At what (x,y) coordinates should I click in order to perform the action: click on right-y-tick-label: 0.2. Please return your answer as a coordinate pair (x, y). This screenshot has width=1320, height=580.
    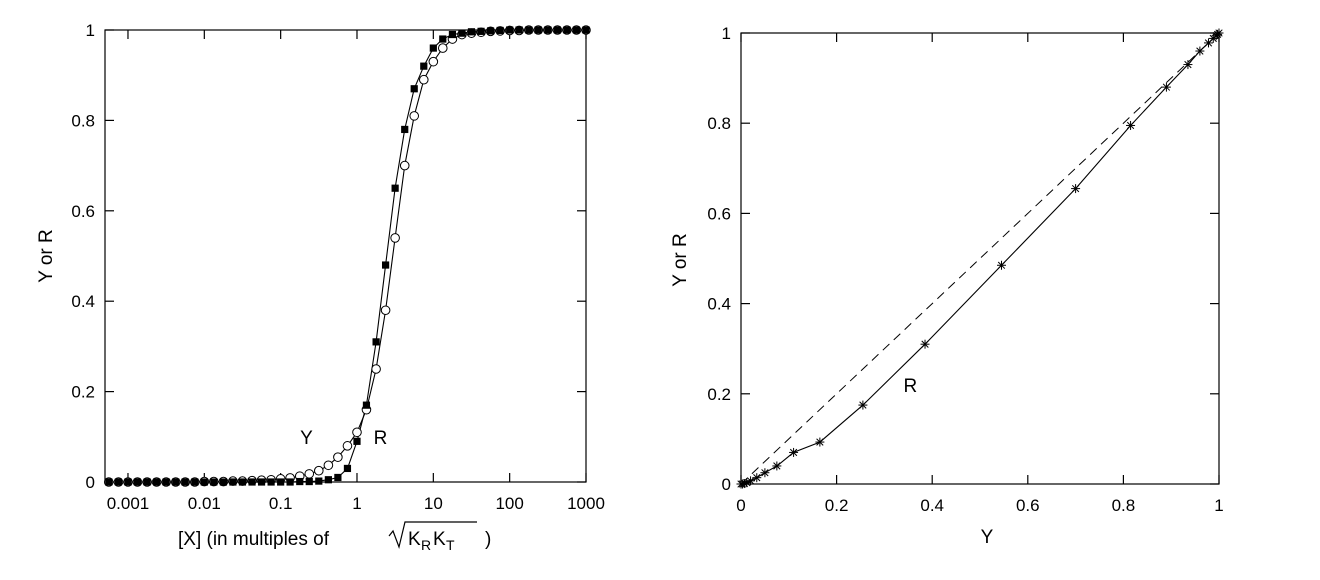
    Looking at the image, I should click on (719, 394).